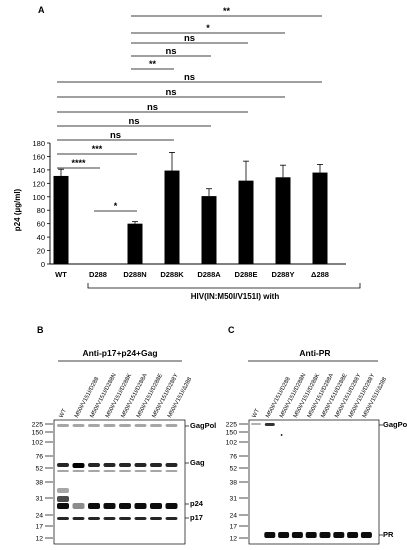  What do you see at coordinates (38, 156) in the screenshot?
I see `y-tick-label: 160` at bounding box center [38, 156].